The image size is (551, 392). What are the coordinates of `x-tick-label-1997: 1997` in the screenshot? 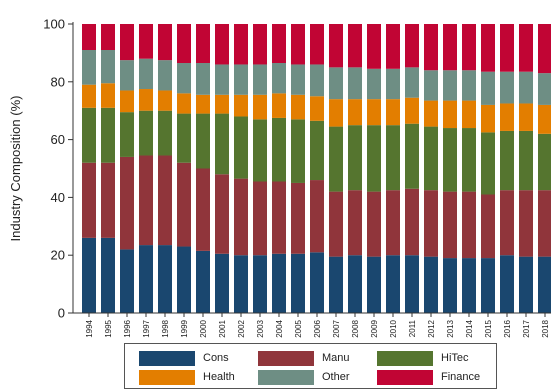 It's located at (146, 328).